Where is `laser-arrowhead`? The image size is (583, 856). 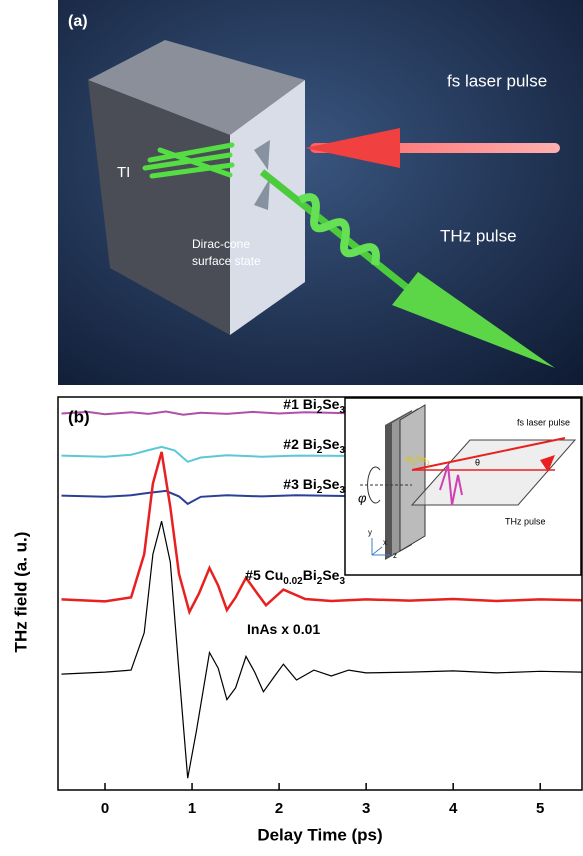 laser-arrowhead is located at coordinates (352, 148).